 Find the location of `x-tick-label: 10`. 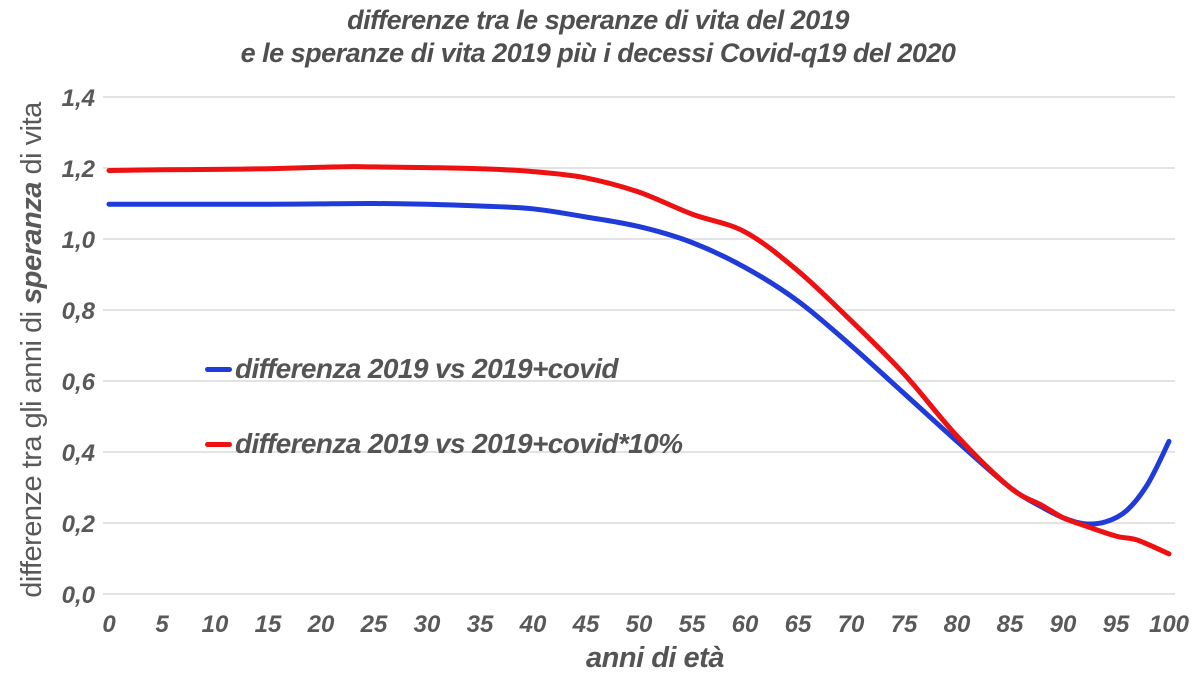

x-tick-label: 10 is located at coordinates (215, 624).